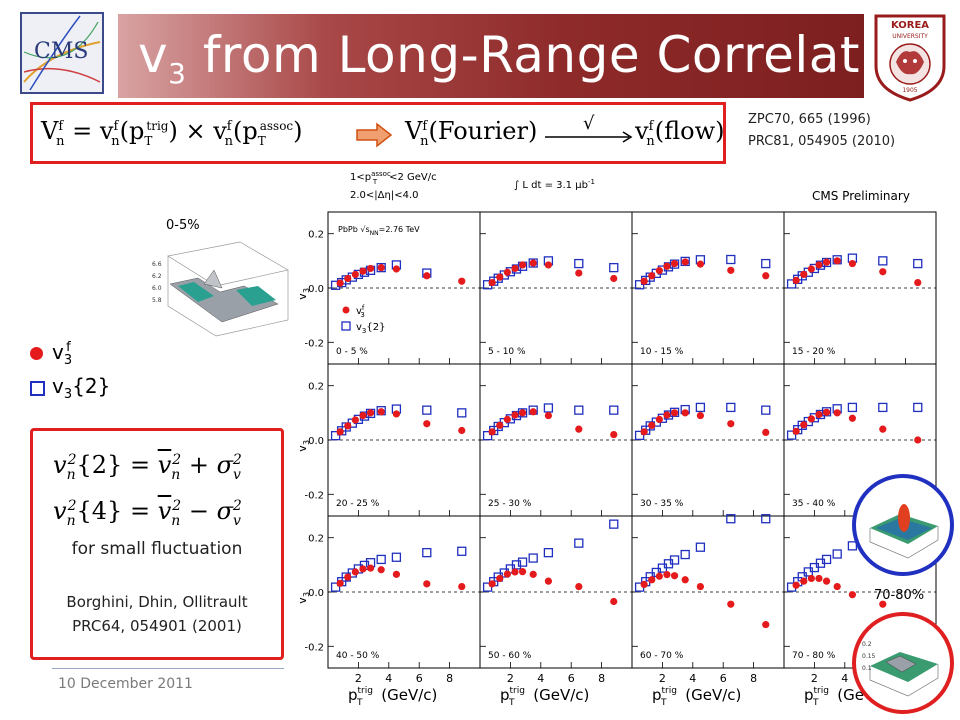 The height and width of the screenshot is (720, 960). Describe the element at coordinates (419, 678) in the screenshot. I see `x-tick-label: 6` at that location.